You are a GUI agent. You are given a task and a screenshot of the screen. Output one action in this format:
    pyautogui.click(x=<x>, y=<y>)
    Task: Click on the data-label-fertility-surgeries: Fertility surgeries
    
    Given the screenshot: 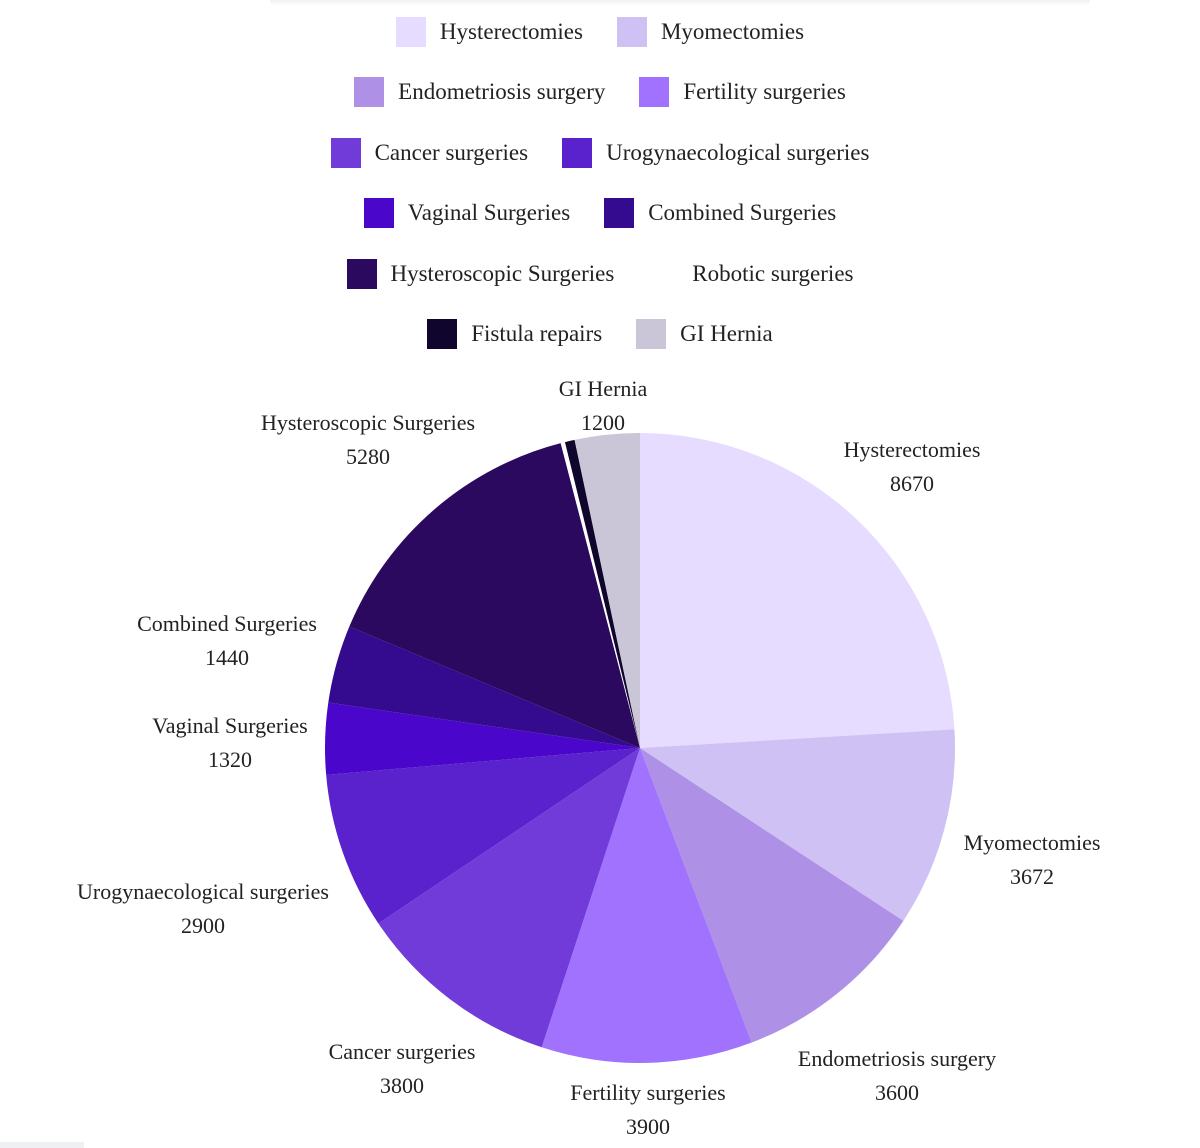 What is the action you would take?
    pyautogui.click(x=647, y=1092)
    